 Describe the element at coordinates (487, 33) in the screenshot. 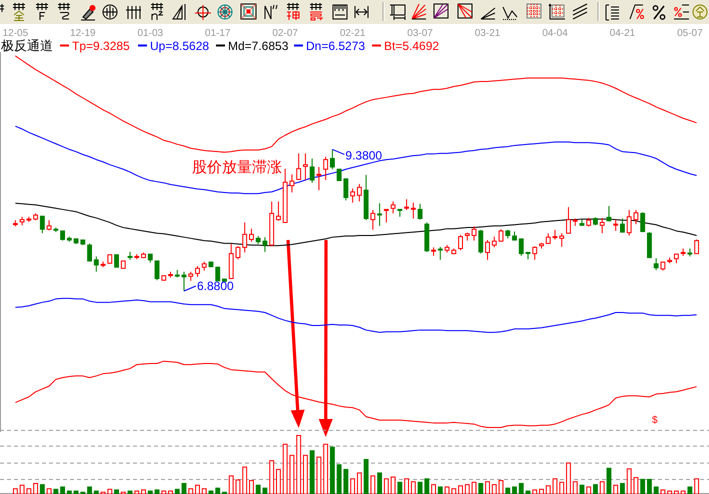

I see `x-tick-label: 03-21` at that location.